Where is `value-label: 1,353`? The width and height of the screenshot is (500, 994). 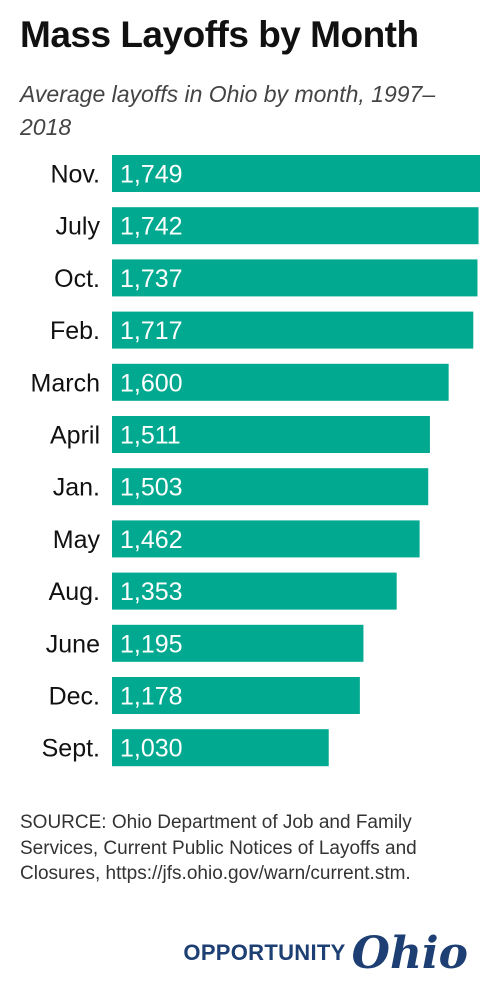 value-label: 1,353 is located at coordinates (151, 592).